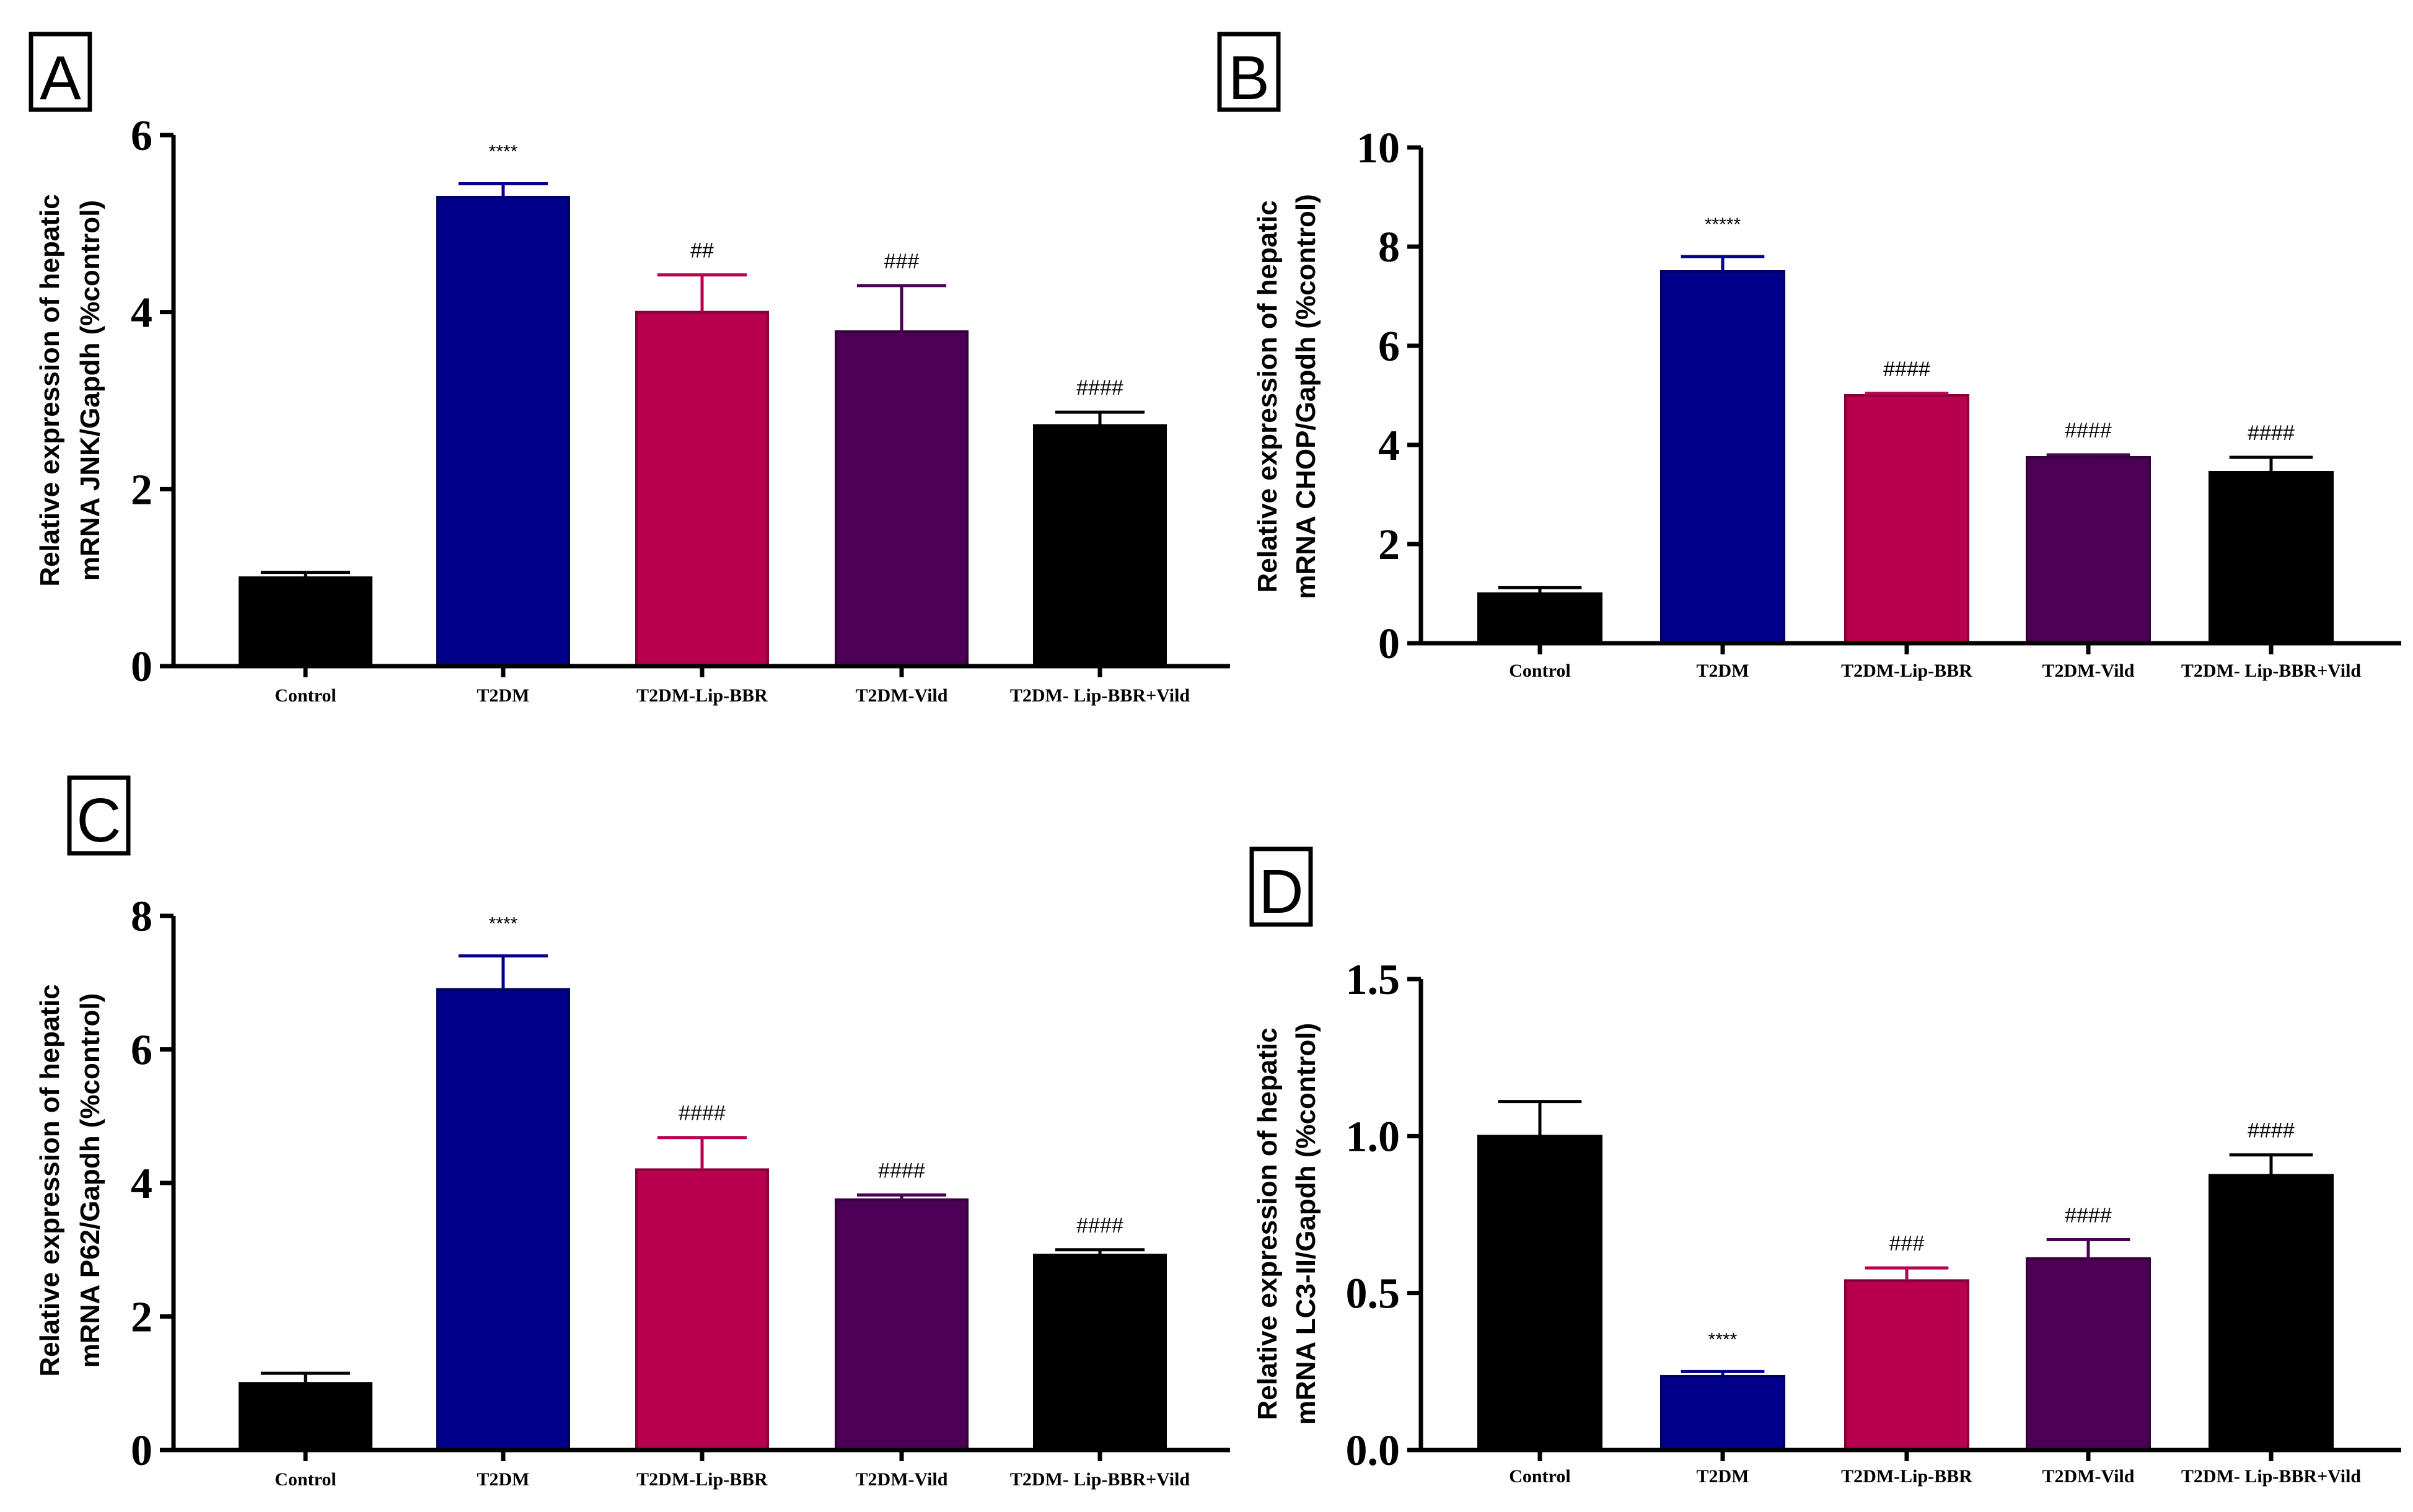  I want to click on panel-letter: A, so click(60, 78).